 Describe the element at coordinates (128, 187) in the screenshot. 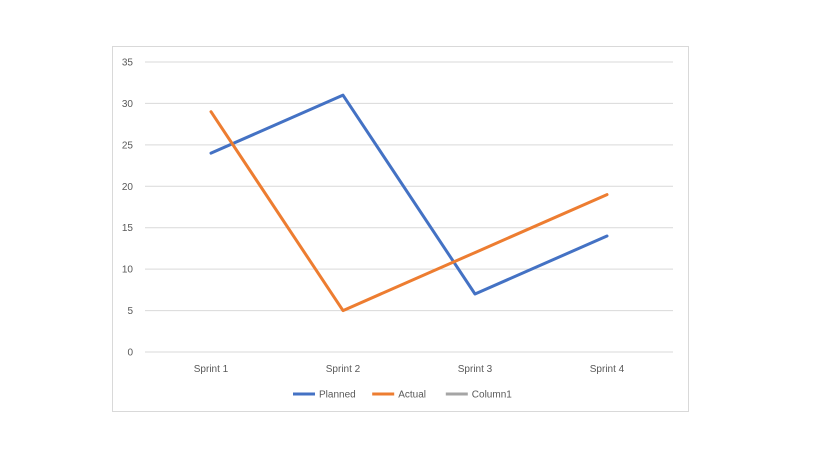

I see `y-tick-label: 20` at that location.